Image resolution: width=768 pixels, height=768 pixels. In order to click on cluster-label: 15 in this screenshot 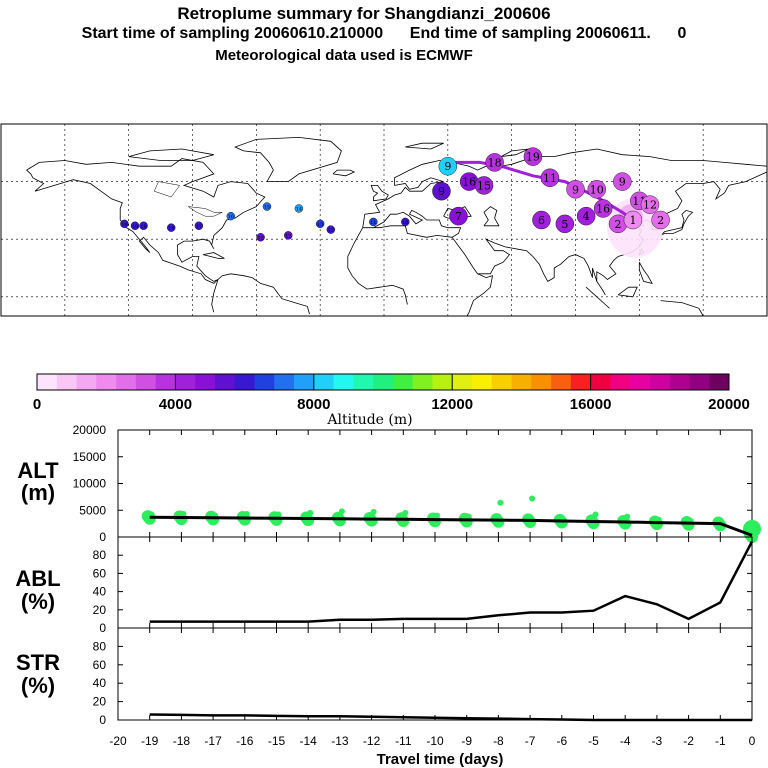, I will do `click(267, 208)`.